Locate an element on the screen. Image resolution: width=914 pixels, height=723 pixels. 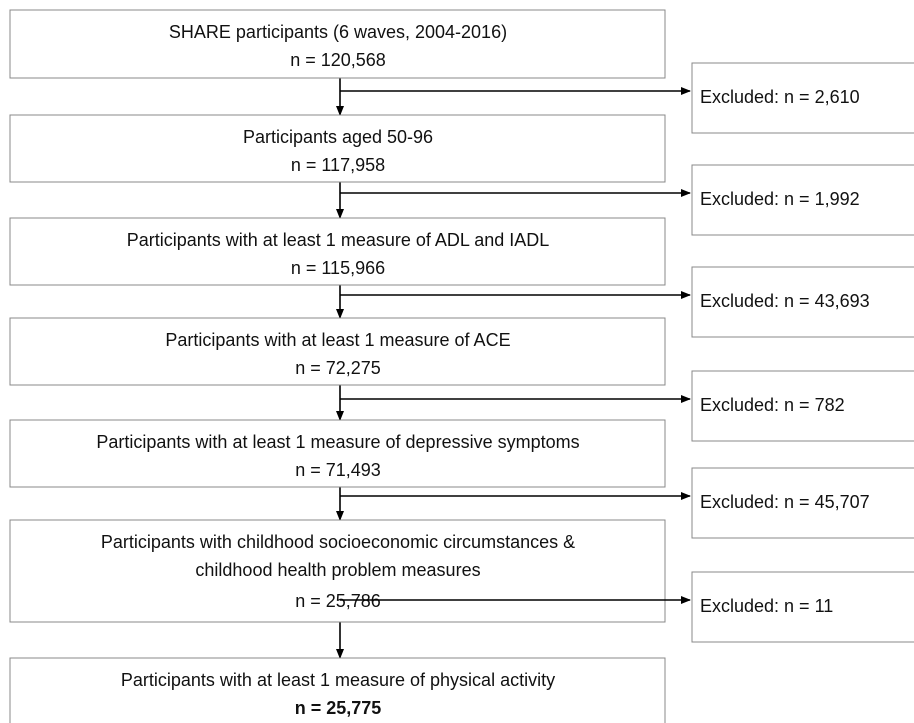
exclusion-label: Excluded: n = 45,707 is located at coordinates (785, 502).